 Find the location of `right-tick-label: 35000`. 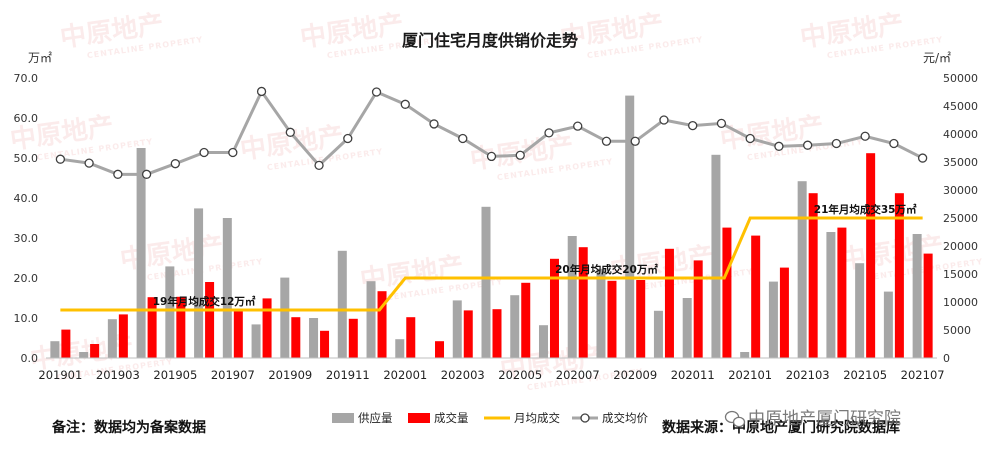

right-tick-label: 35000 is located at coordinates (960, 162).